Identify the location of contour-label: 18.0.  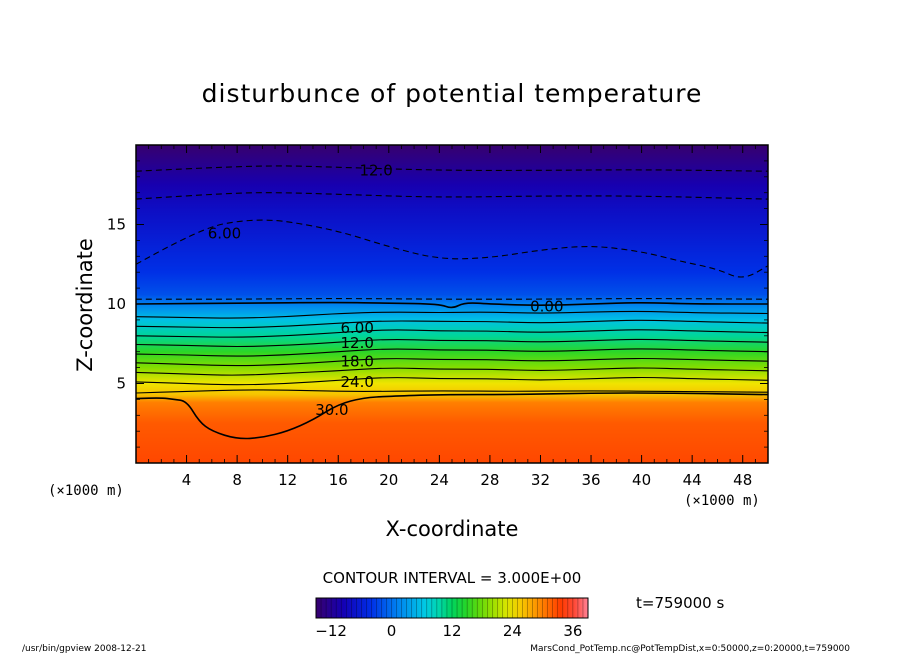
(356, 361).